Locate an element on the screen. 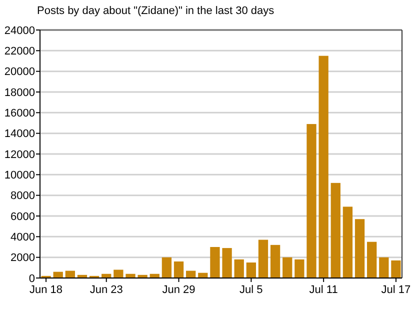 The image size is (420, 330). y-tick-label: 6000 is located at coordinates (22, 216).